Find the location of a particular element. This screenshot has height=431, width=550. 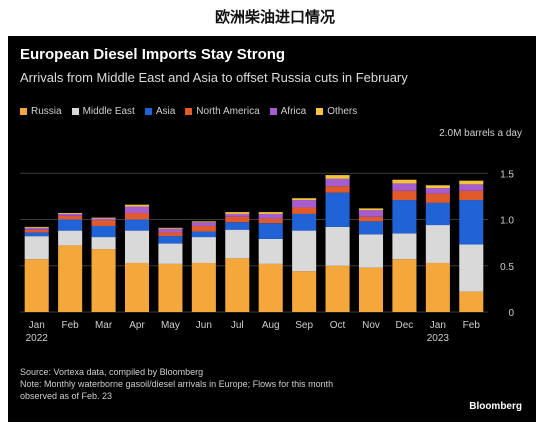

legend-label: North America is located at coordinates (228, 111).